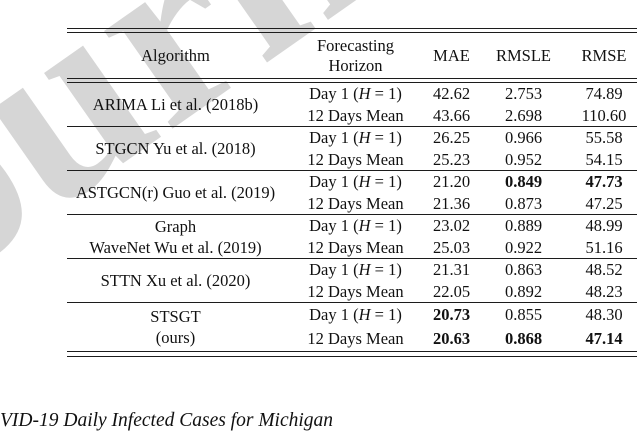 Image resolution: width=640 pixels, height=432 pixels. I want to click on rmsle-cell: 0.892, so click(523, 291).